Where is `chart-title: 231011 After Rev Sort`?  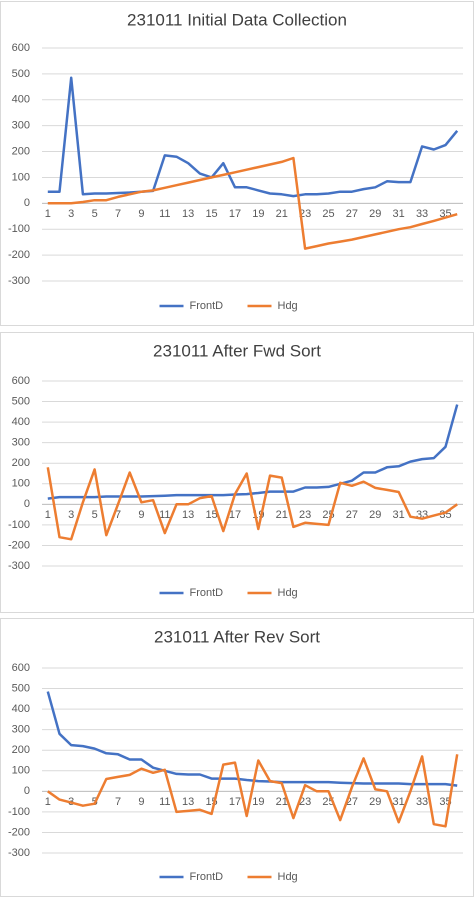 chart-title: 231011 After Rev Sort is located at coordinates (237, 636).